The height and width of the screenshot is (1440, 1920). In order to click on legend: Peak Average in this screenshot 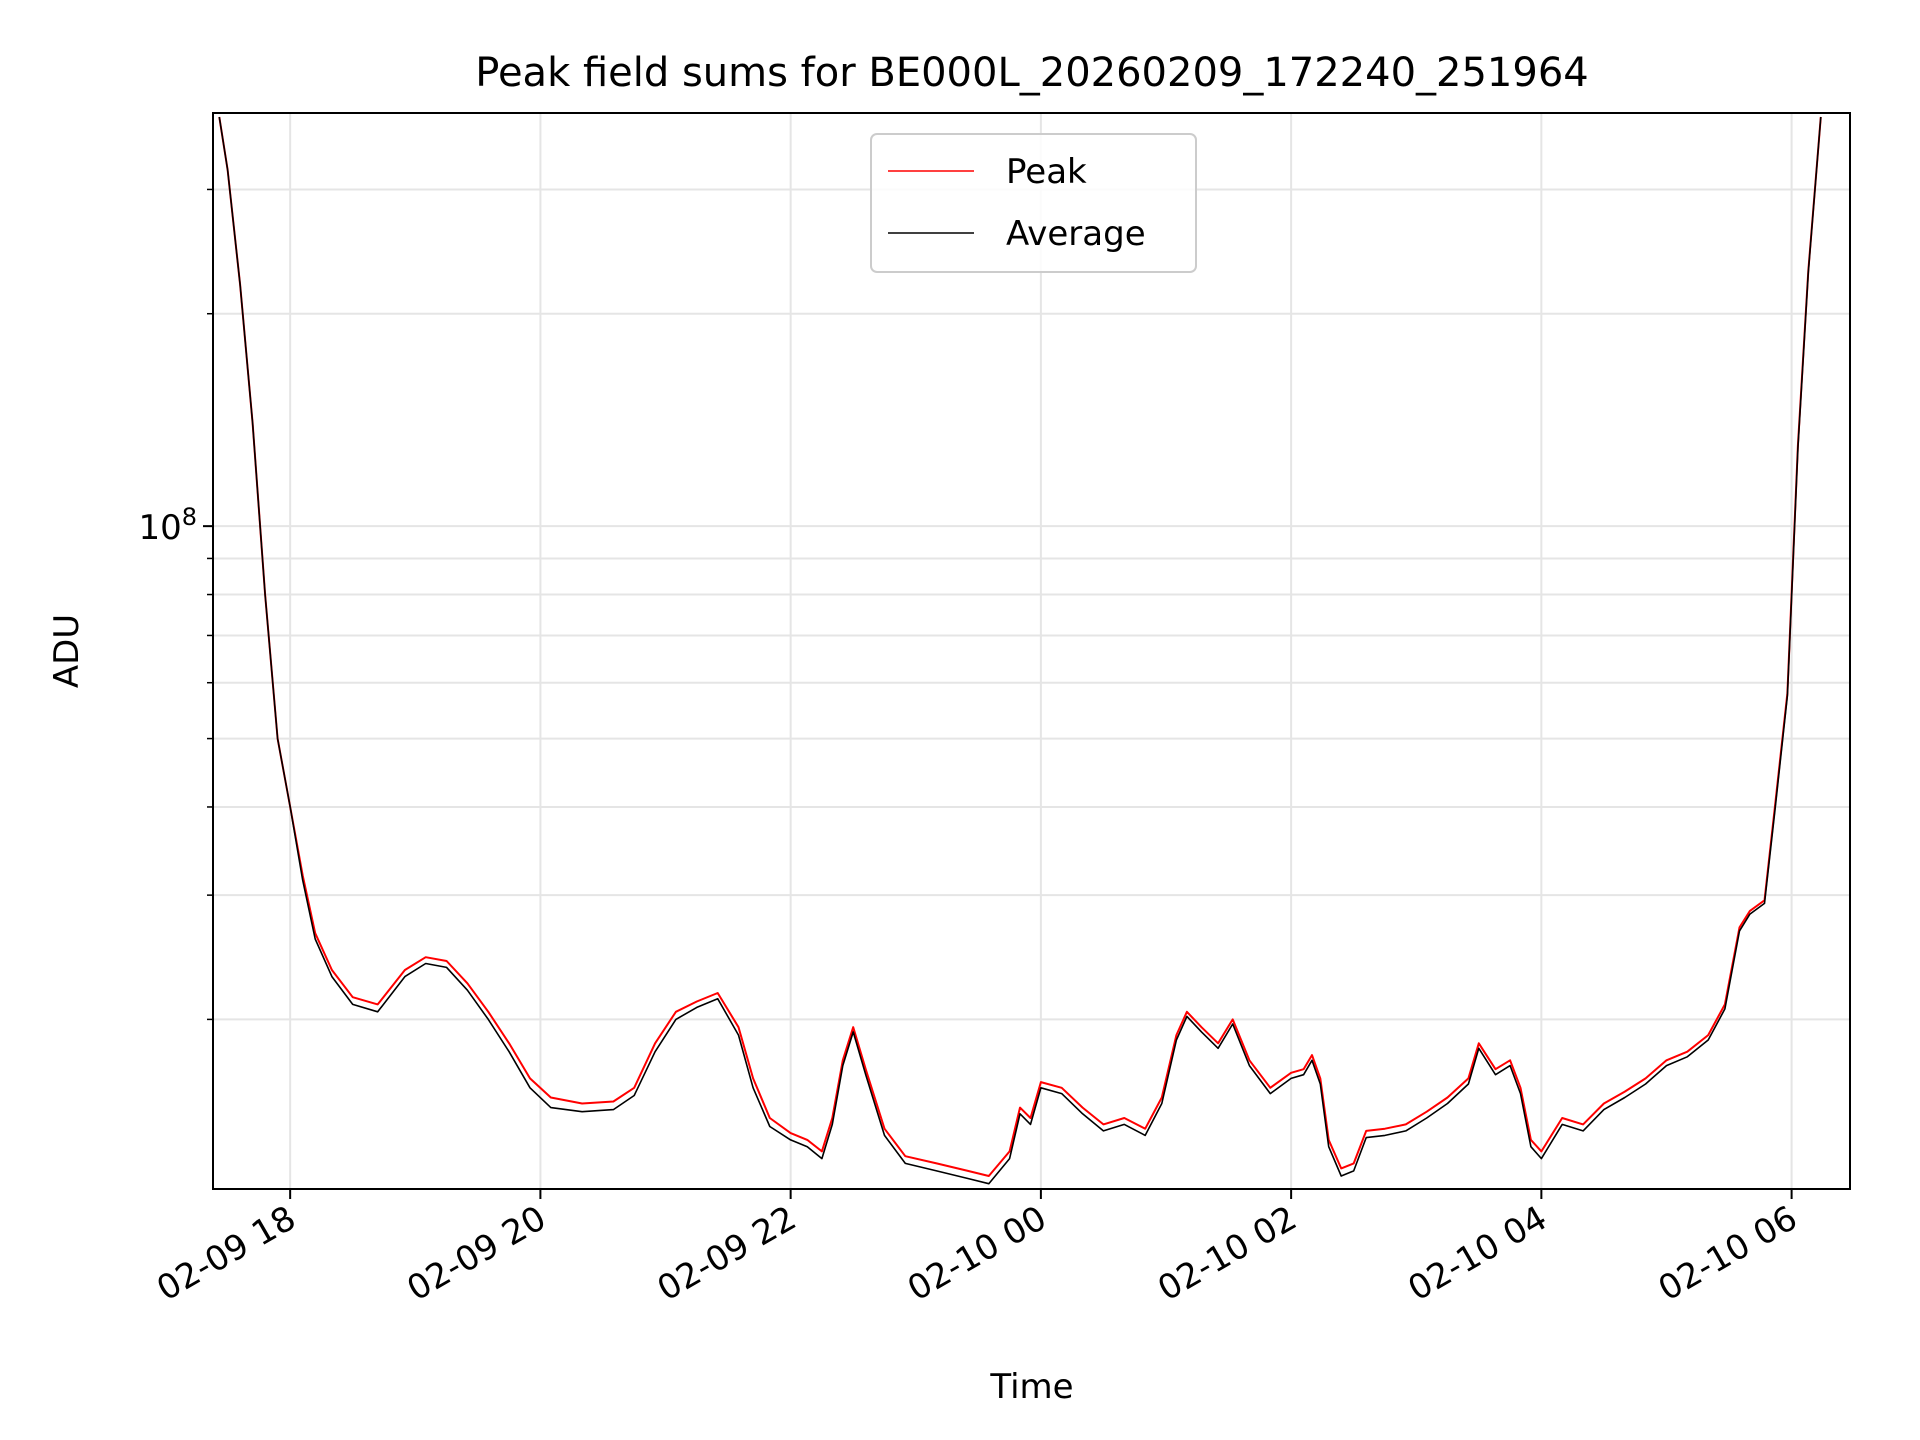, I will do `click(1033, 203)`.